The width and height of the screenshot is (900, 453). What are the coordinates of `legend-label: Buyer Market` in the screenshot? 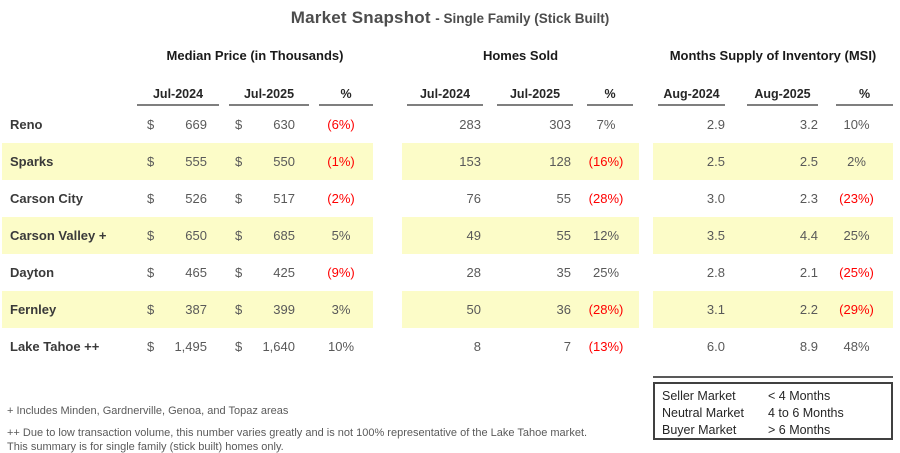 It's located at (699, 429).